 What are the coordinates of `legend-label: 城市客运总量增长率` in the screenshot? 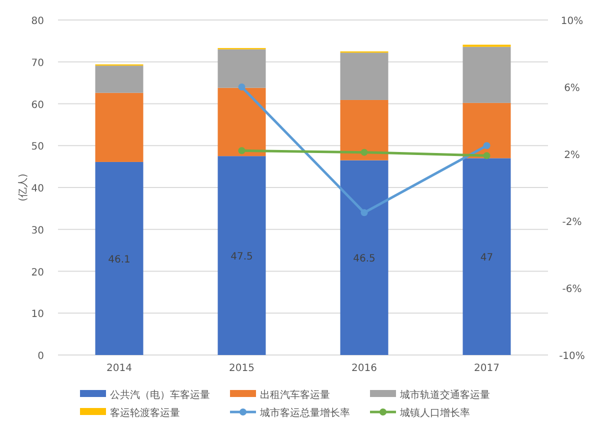 It's located at (304, 413).